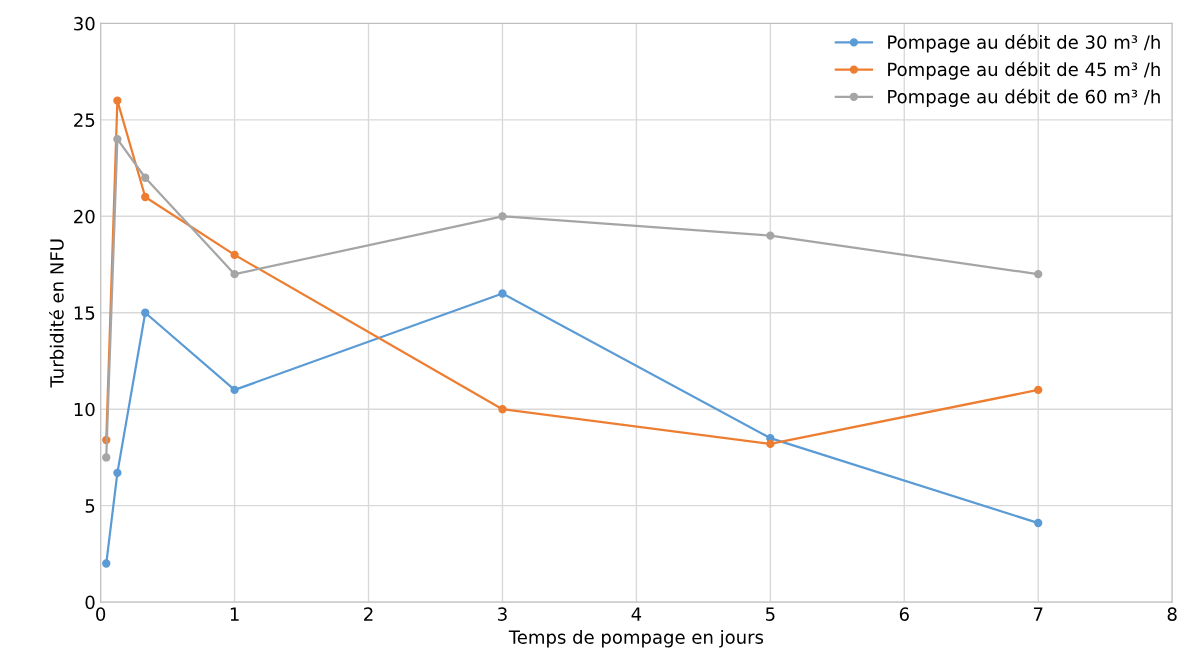 The image size is (1184, 669). I want to click on y-tick-label: 30, so click(84, 23).